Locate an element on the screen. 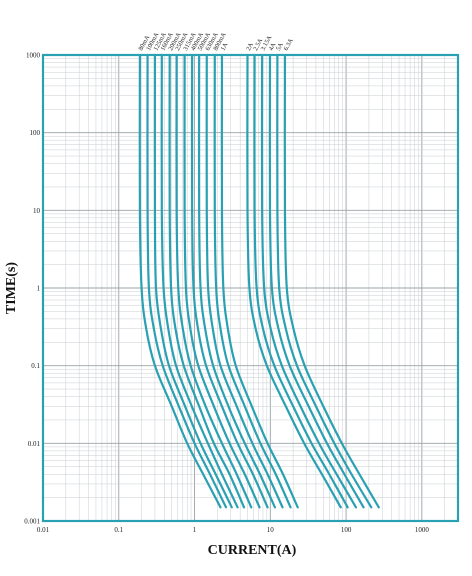 The image size is (472, 576). y-axis-label: TIME(s) is located at coordinates (11, 288).